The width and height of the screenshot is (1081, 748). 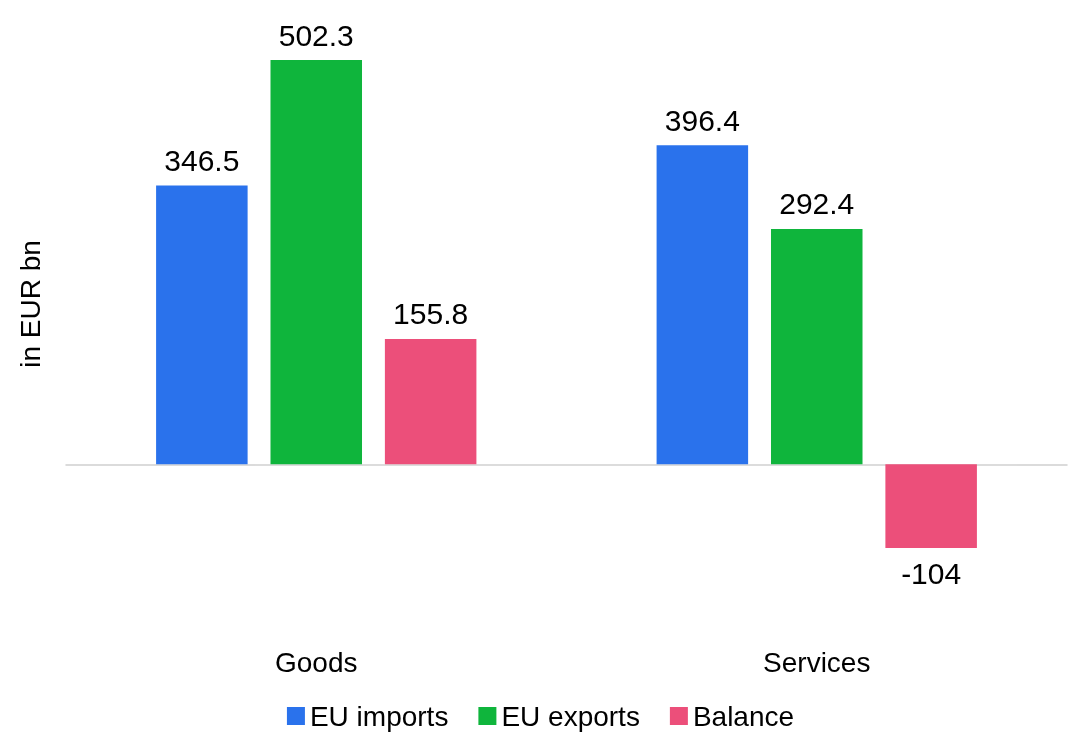 I want to click on data-label: 155.8, so click(x=431, y=314).